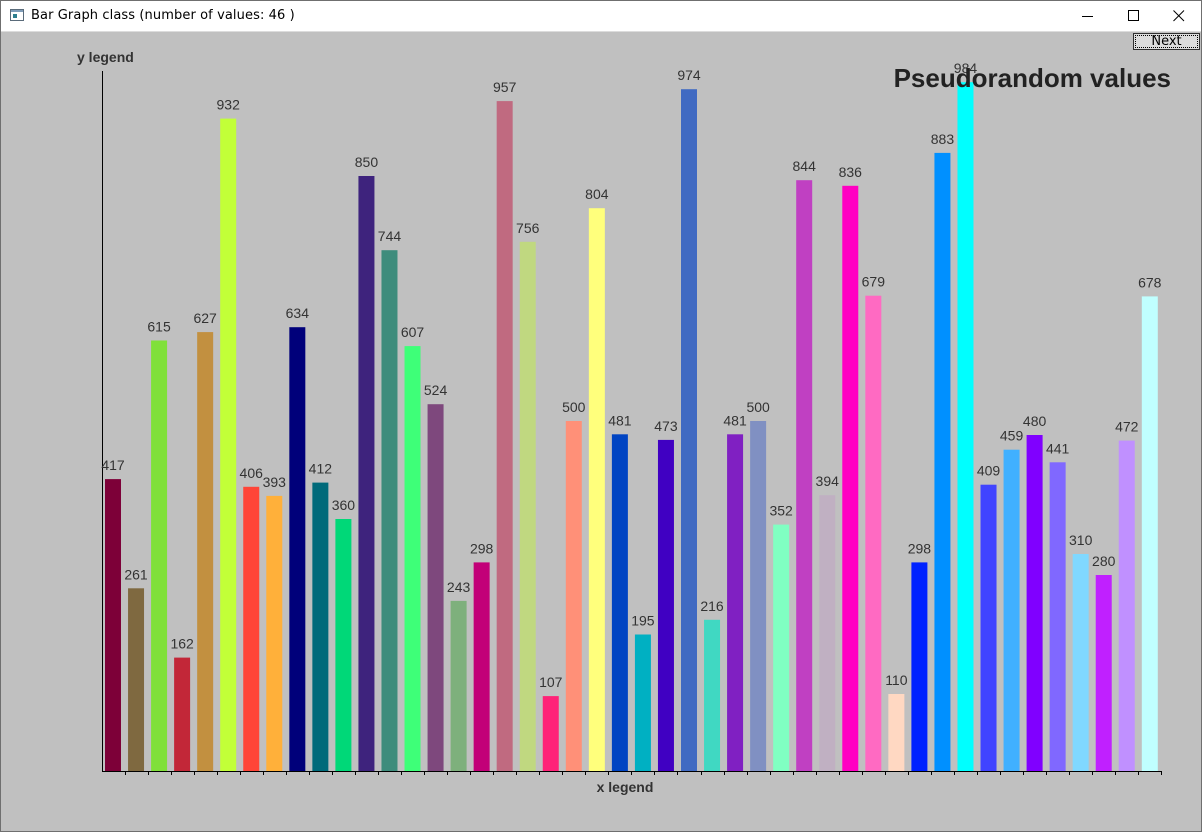 The height and width of the screenshot is (832, 1202). Describe the element at coordinates (459, 587) in the screenshot. I see `data-label: 243` at that location.